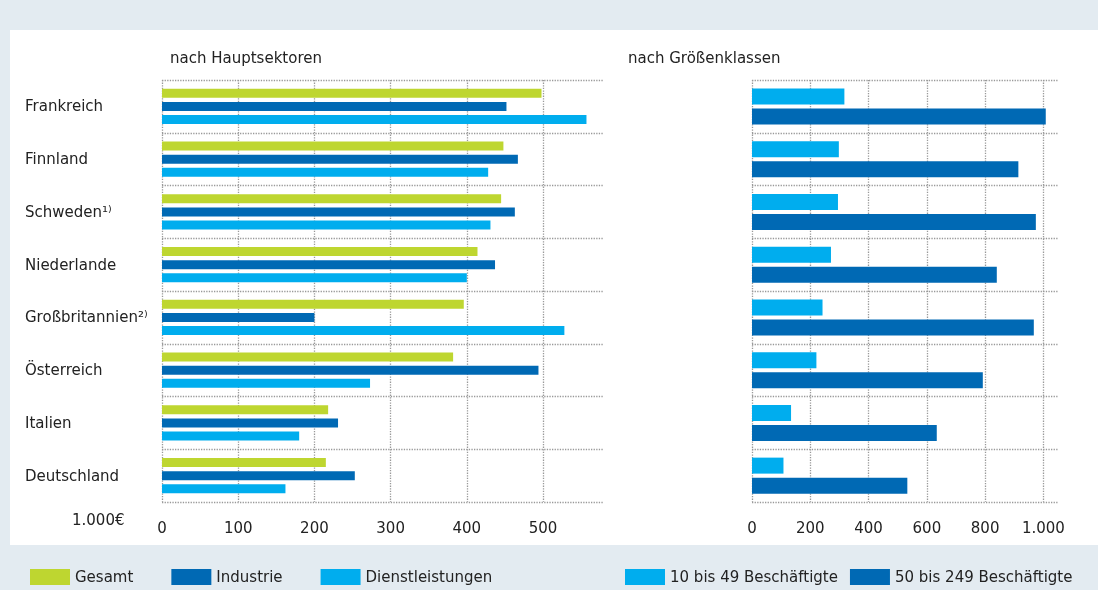  Describe the element at coordinates (57, 159) in the screenshot. I see `y-tick-label: Finnland` at that location.